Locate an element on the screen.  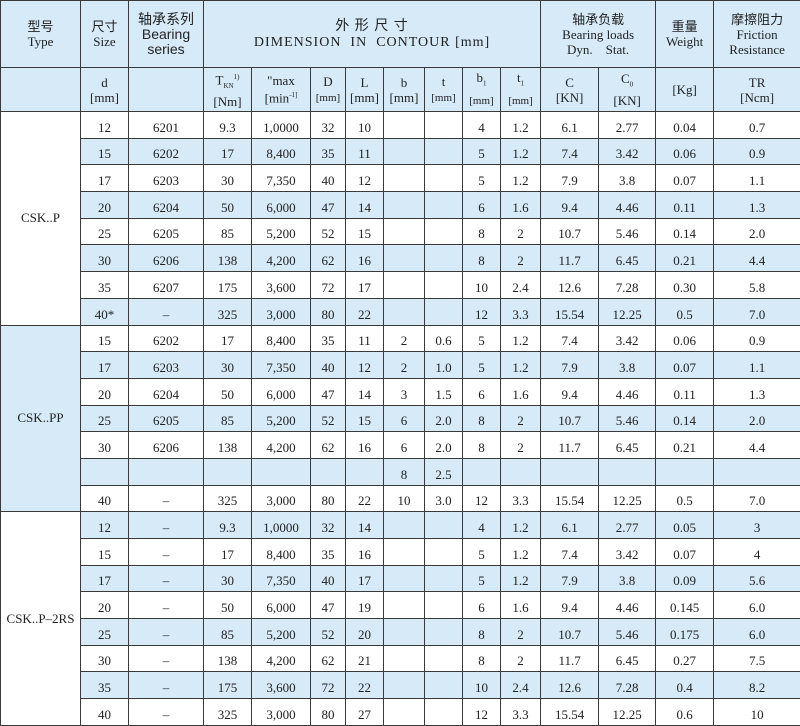
D-cell: 40 is located at coordinates (328, 178).